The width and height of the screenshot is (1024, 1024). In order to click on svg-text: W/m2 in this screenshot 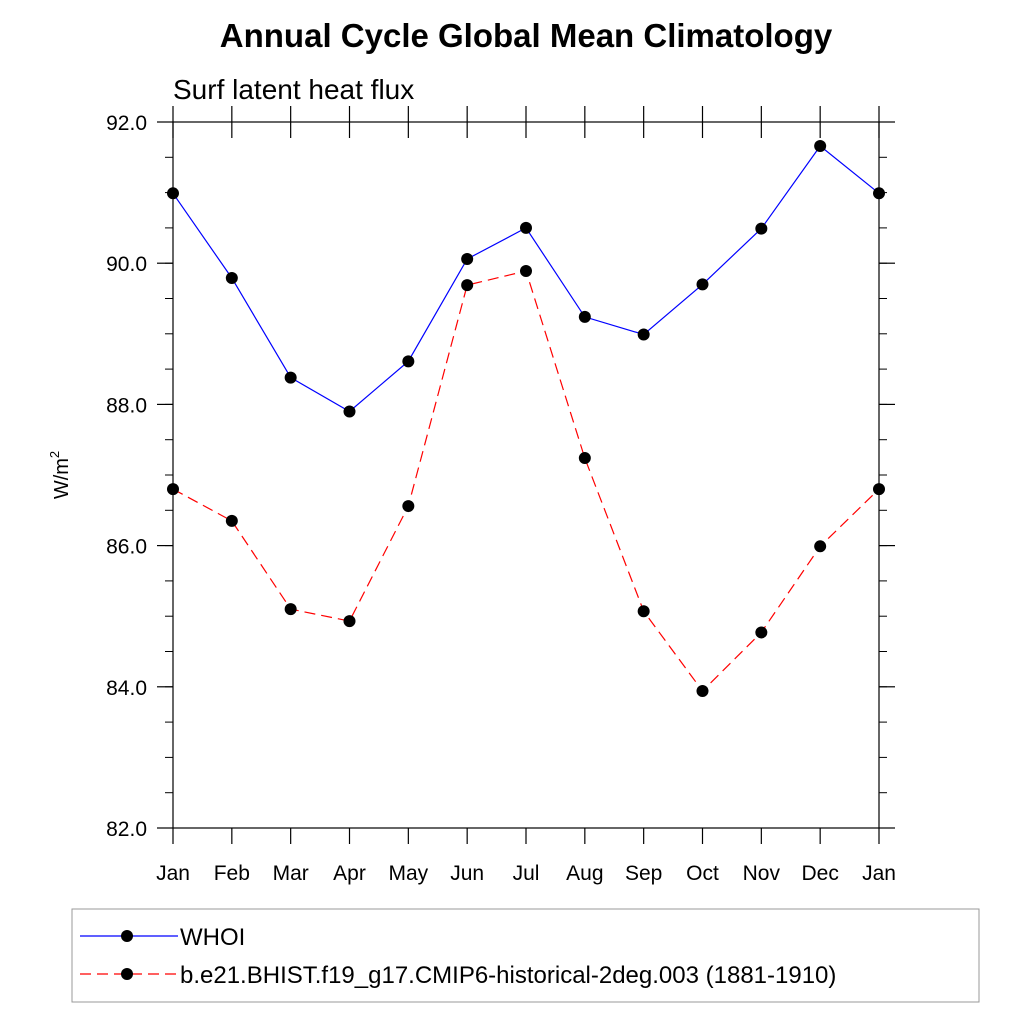, I will do `click(60, 475)`.